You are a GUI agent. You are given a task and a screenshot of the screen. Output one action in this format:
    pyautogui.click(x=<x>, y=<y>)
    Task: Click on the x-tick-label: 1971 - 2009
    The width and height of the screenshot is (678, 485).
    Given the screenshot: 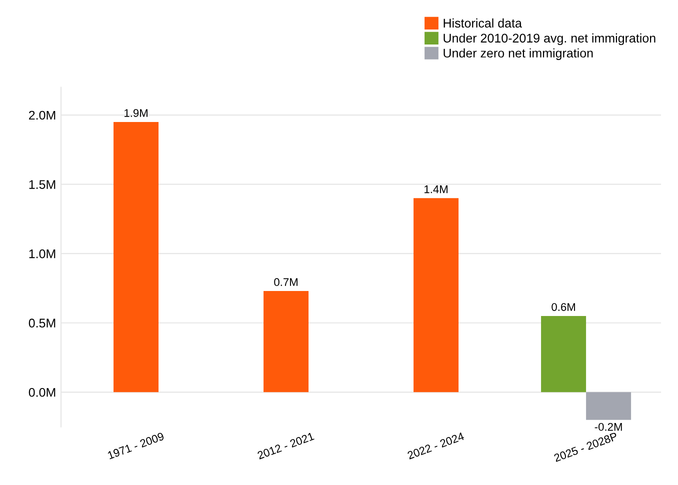 What is the action you would take?
    pyautogui.click(x=135, y=446)
    